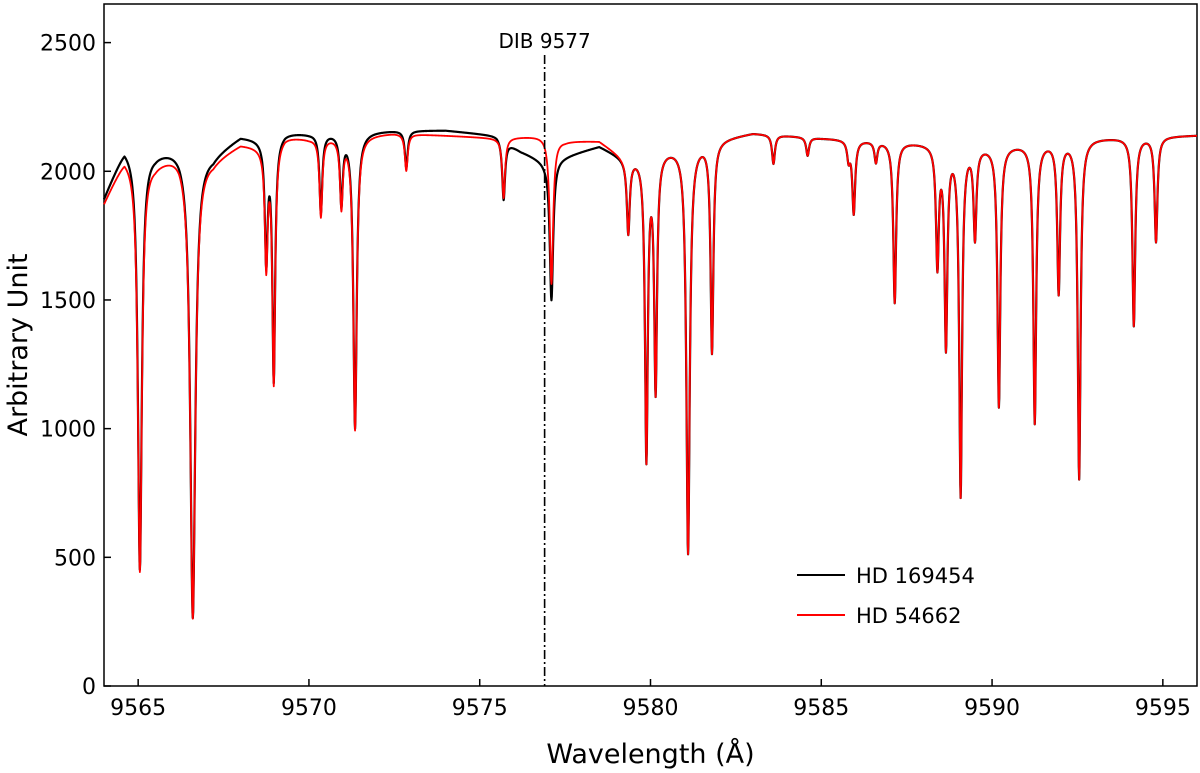  Describe the element at coordinates (544, 41) in the screenshot. I see `dib-label: DIB 9577` at that location.